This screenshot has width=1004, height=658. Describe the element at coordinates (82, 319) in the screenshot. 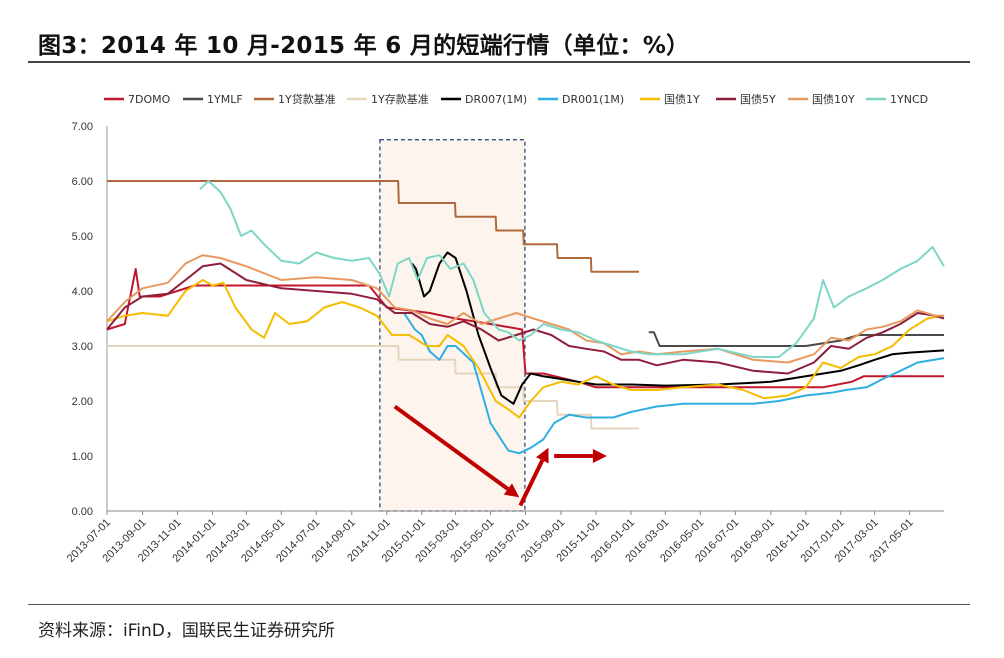

I see `y-axis-ticks: 0.00 1.00 2.00 3.00 4.00 5.00 6.00 7.00` at that location.